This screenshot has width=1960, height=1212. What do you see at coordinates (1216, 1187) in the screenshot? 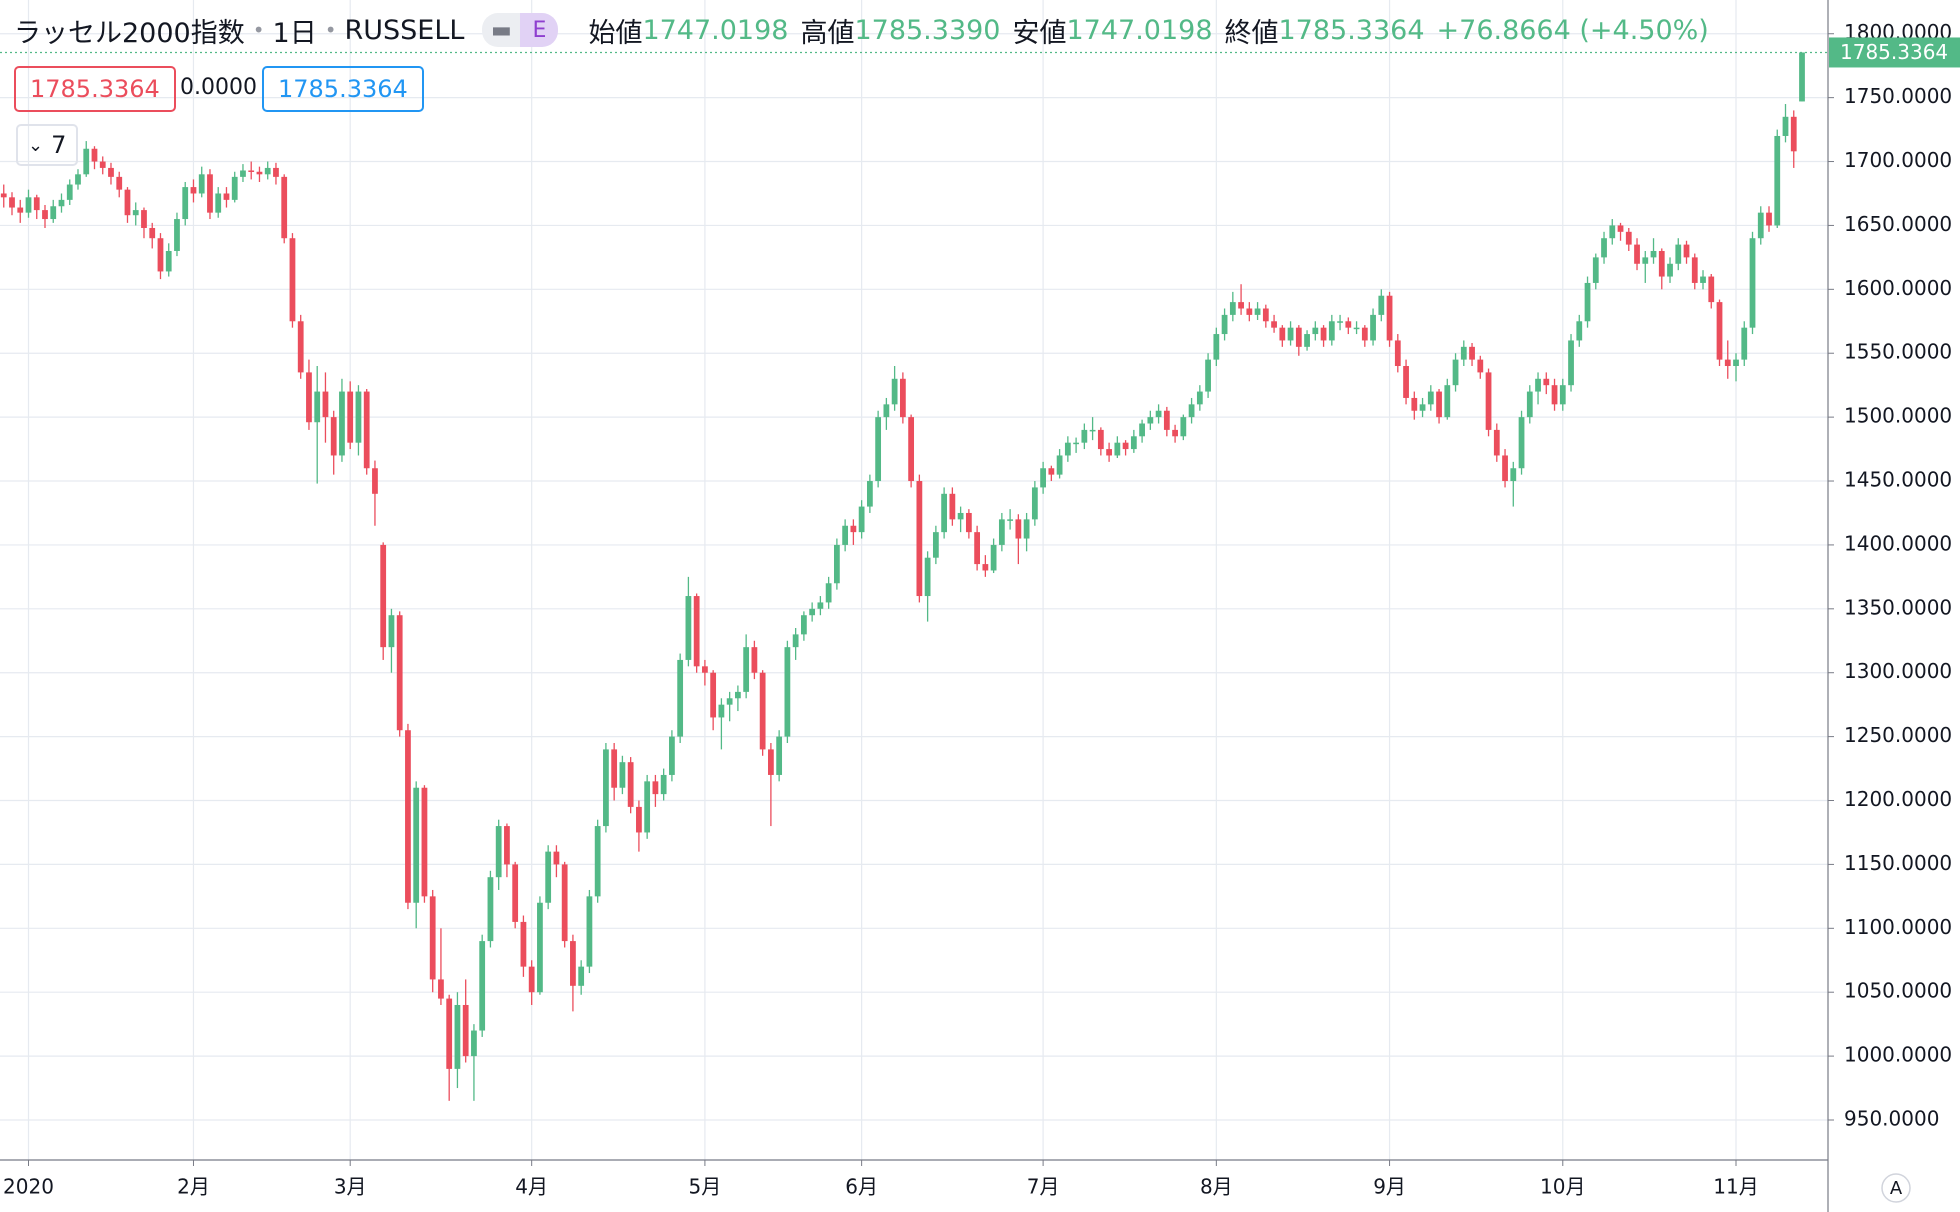
I see `x-tick-label: 8月` at bounding box center [1216, 1187].